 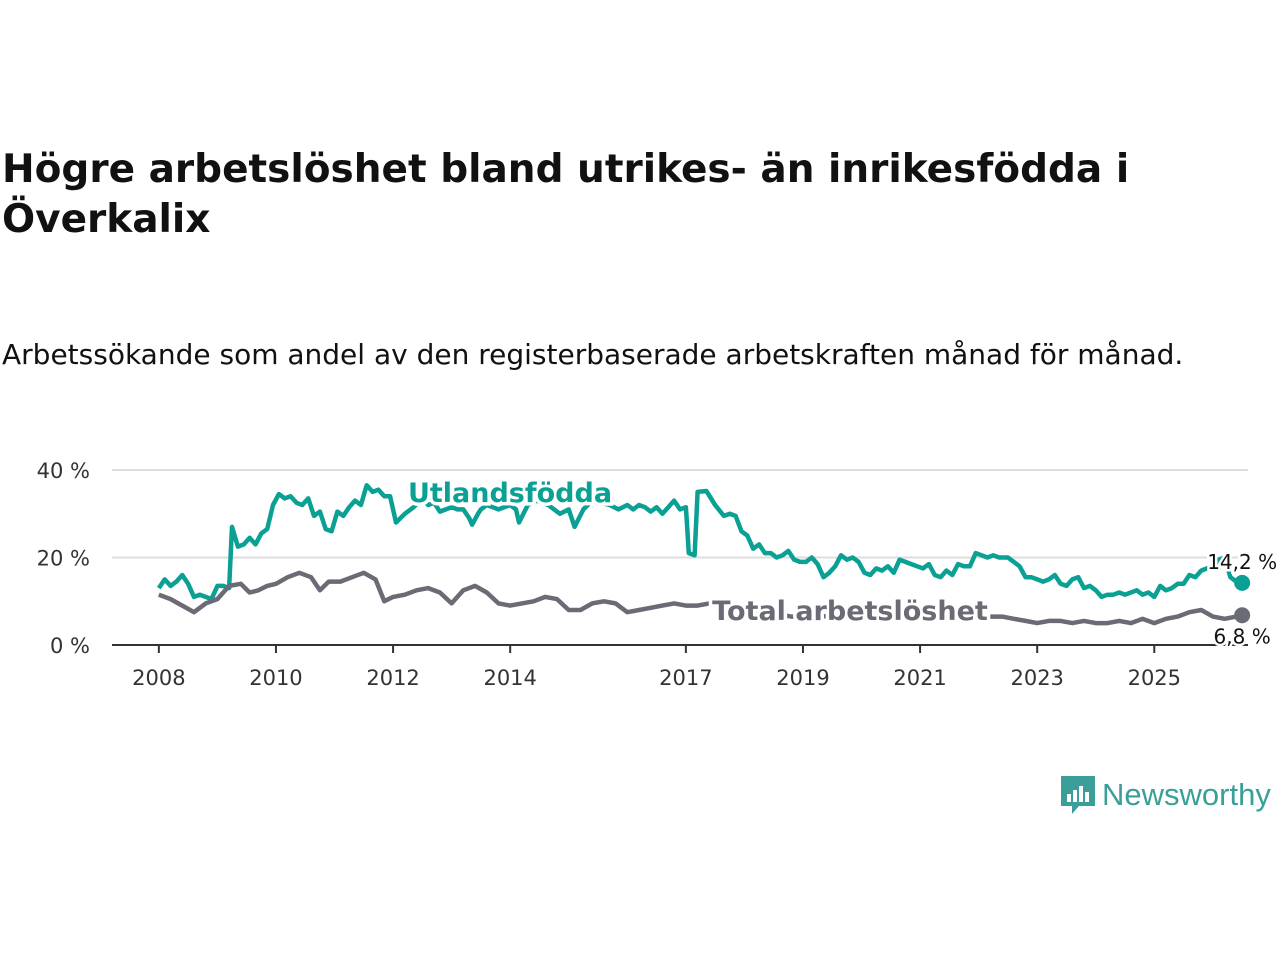 I want to click on x-tick-label: 2017, so click(x=685, y=678).